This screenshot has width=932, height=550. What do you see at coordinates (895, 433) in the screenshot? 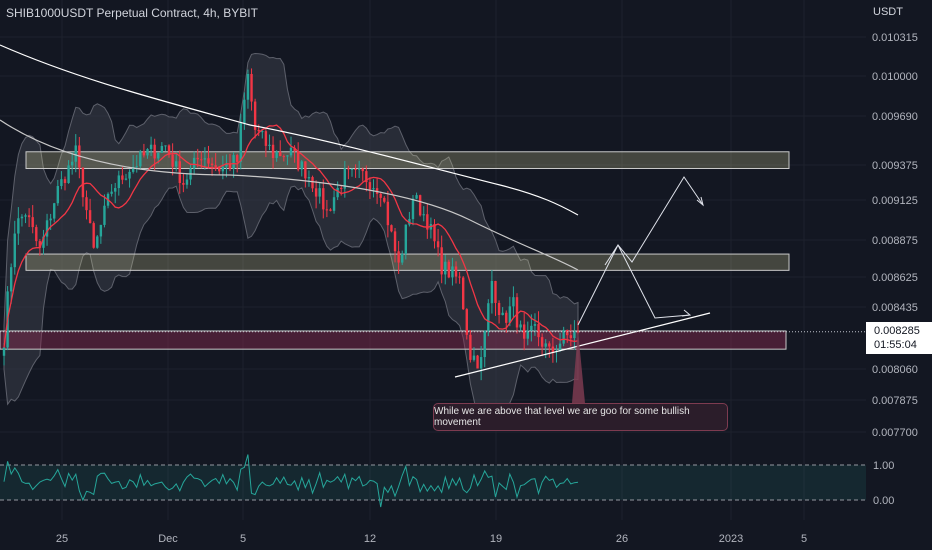
I see `y-tick-label: 0.007700` at bounding box center [895, 433].